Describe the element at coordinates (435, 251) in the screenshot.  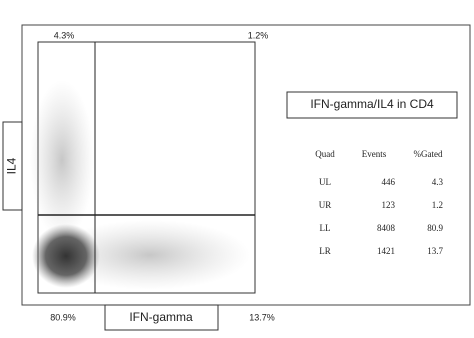
I see `table-cell: 13.7` at that location.